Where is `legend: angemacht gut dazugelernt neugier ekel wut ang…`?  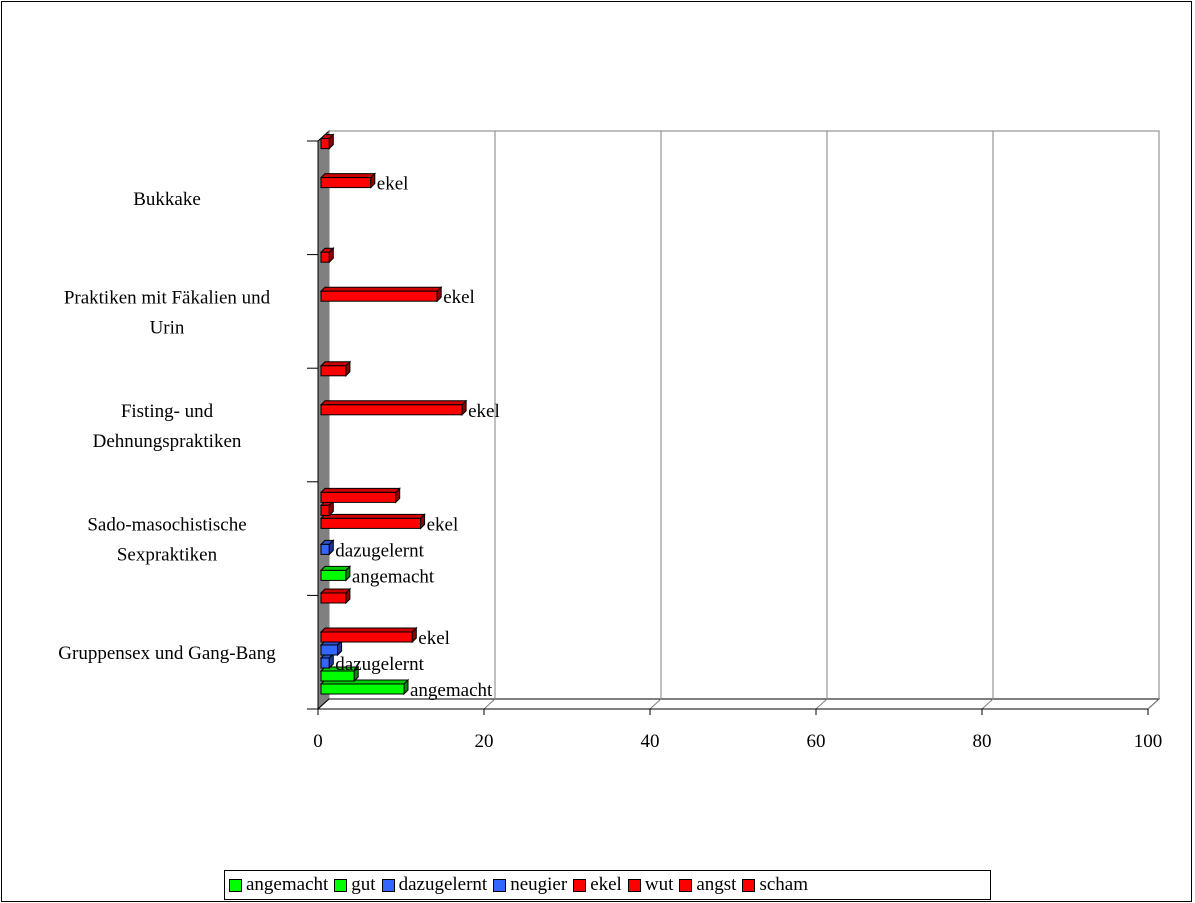 legend: angemacht gut dazugelernt neugier ekel wut ang… is located at coordinates (607, 885).